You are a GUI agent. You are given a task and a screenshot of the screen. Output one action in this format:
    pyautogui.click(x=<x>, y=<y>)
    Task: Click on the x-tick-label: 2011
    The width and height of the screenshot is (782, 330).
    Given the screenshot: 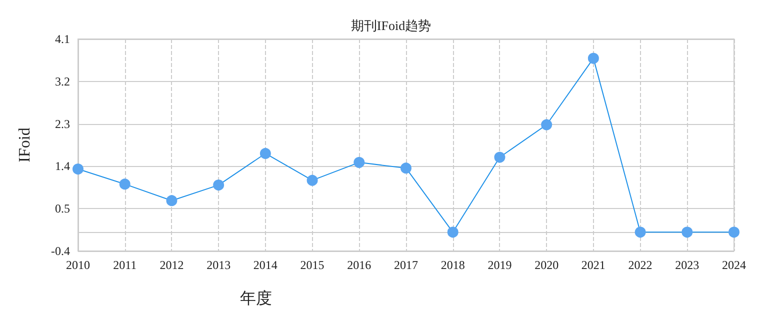 What is the action you would take?
    pyautogui.click(x=125, y=265)
    